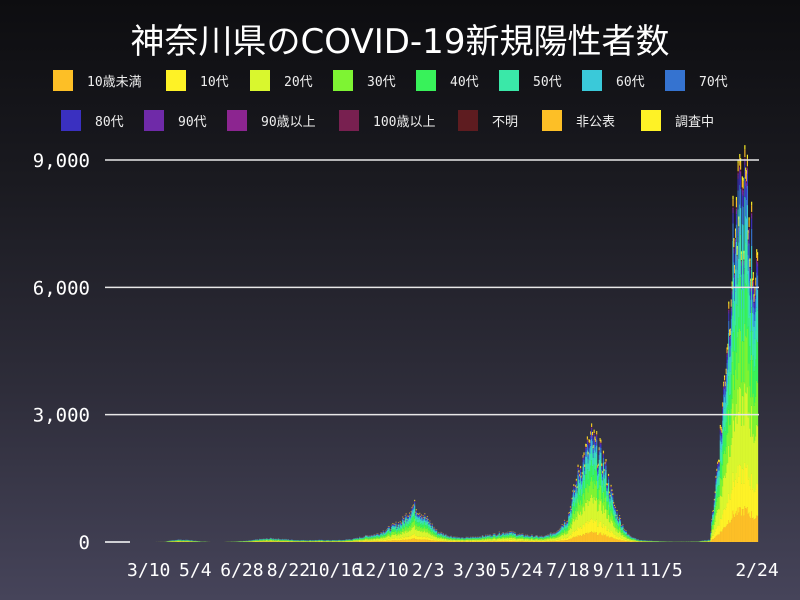 Image resolution: width=800 pixels, height=600 pixels. What do you see at coordinates (381, 82) in the screenshot?
I see `legend-label: 30代` at bounding box center [381, 82].